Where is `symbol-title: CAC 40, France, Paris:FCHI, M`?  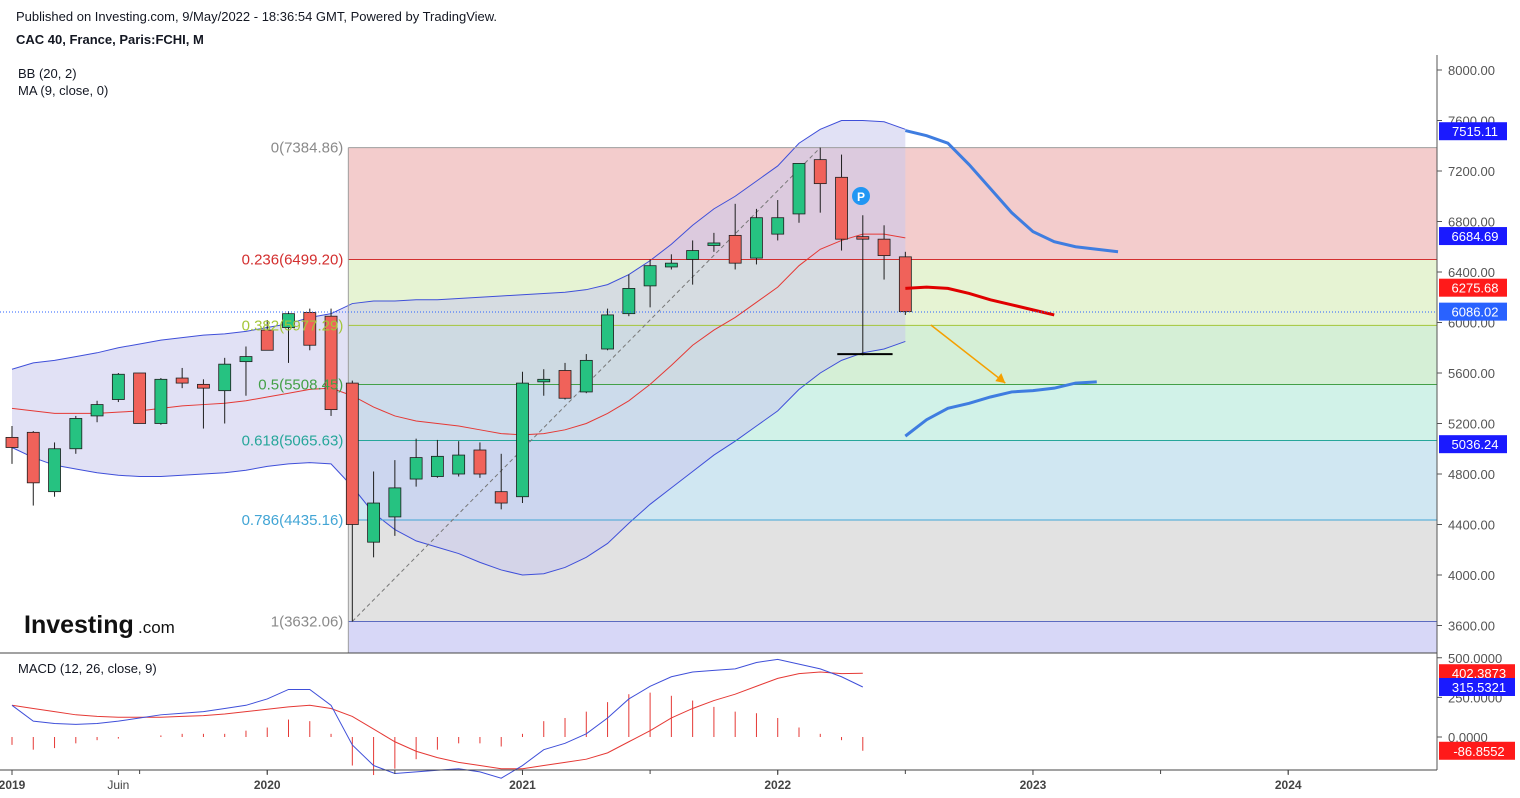
symbol-title: CAC 40, France, Paris:FCHI, M is located at coordinates (110, 39).